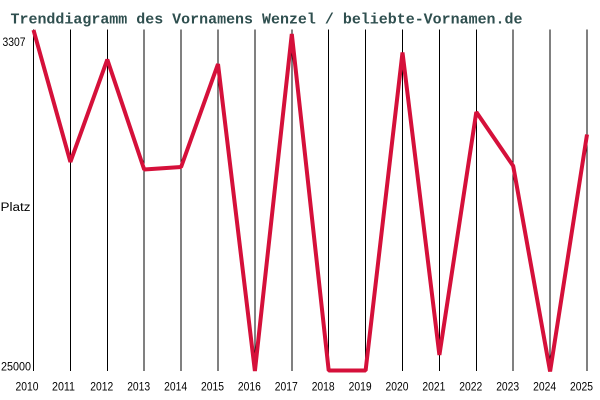 This screenshot has height=400, width=600. Describe the element at coordinates (16, 208) in the screenshot. I see `svg-text: Platz` at that location.